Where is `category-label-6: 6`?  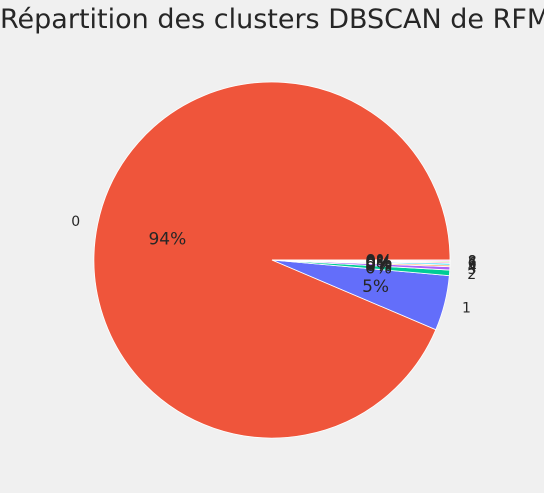
category-label-6: 6 is located at coordinates (472, 264).